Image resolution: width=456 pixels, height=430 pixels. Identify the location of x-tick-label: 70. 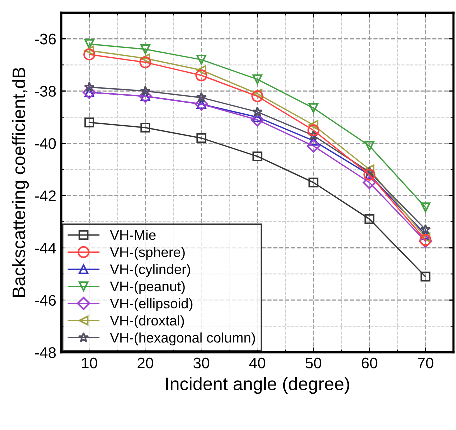
(426, 363).